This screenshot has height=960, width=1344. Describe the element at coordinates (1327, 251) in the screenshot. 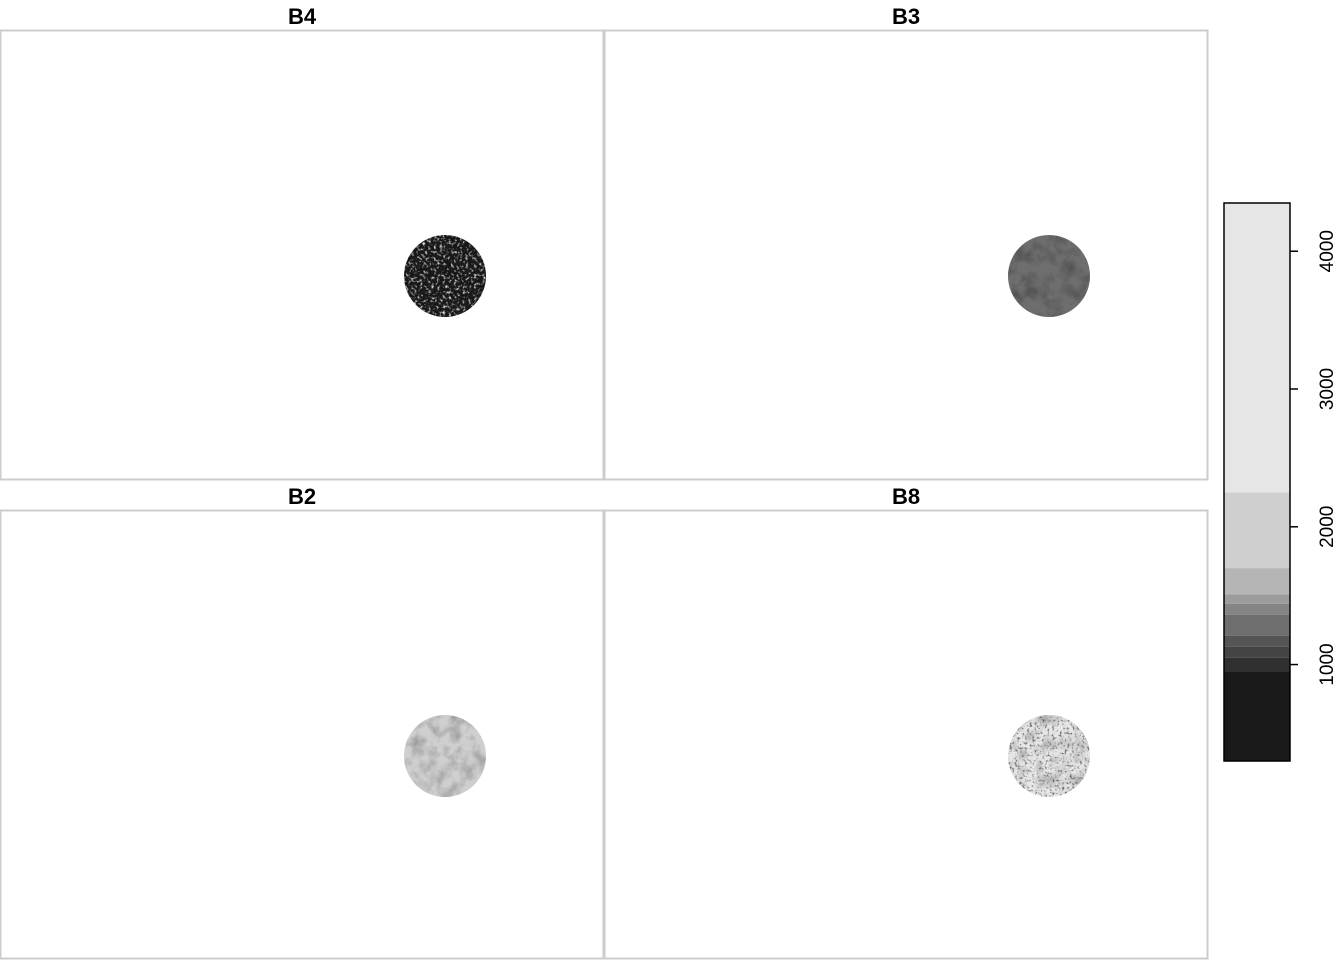

I see `legend-tick-label: 4000` at that location.